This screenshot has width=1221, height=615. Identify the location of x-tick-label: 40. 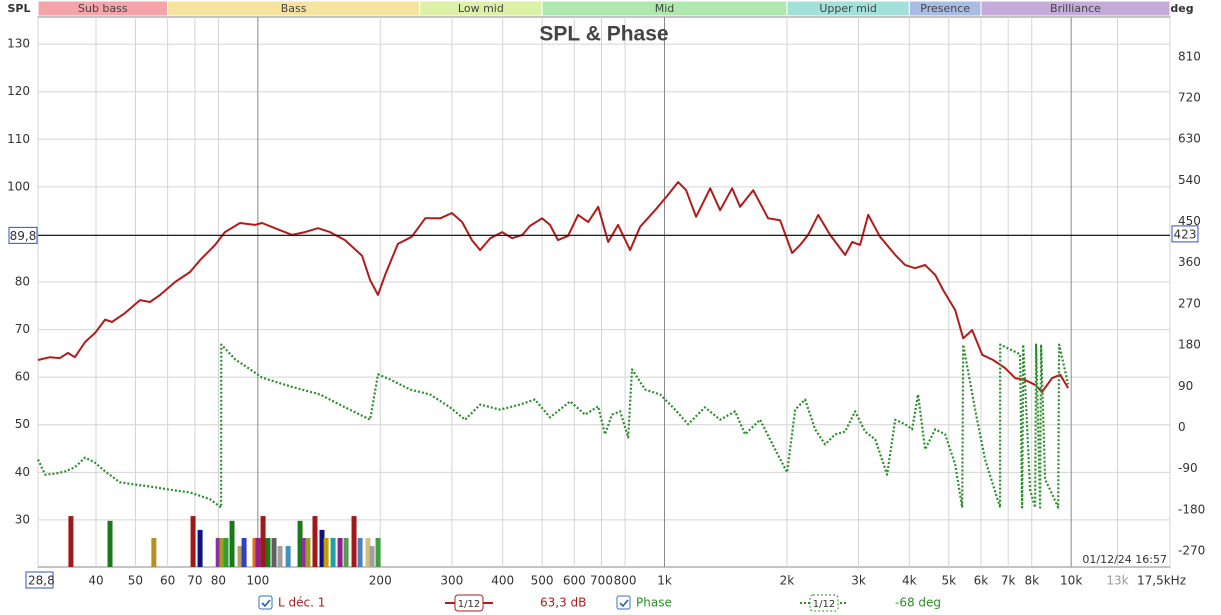
(95, 581).